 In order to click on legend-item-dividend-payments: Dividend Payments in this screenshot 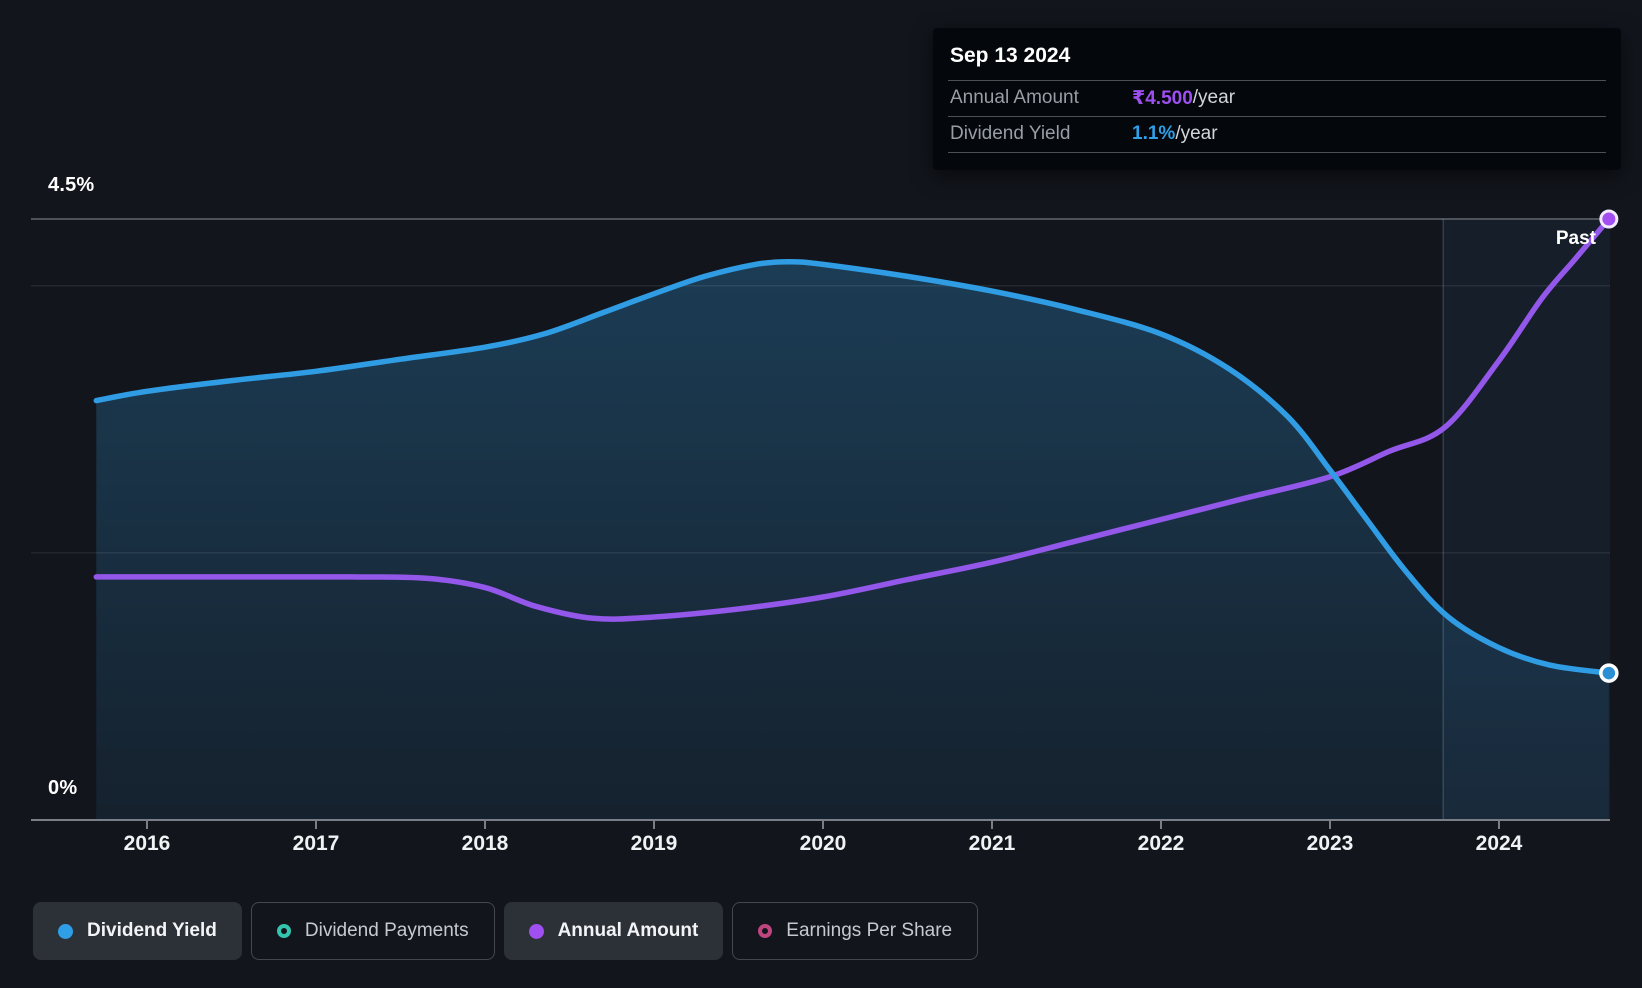, I will do `click(372, 931)`.